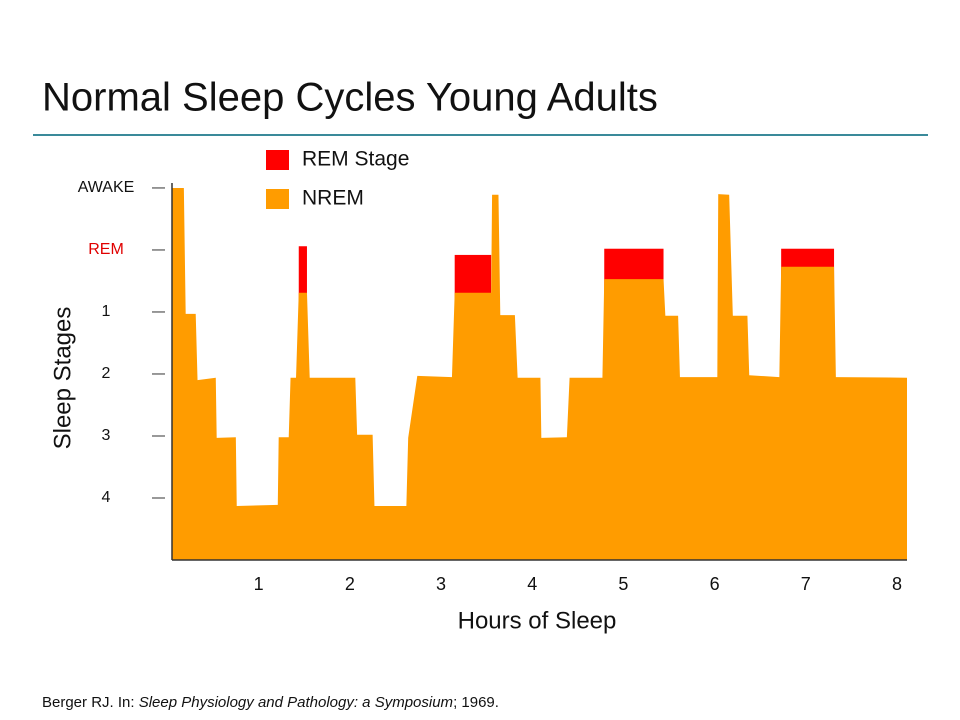 This screenshot has width=960, height=720. I want to click on legend-label: NREM, so click(333, 198).